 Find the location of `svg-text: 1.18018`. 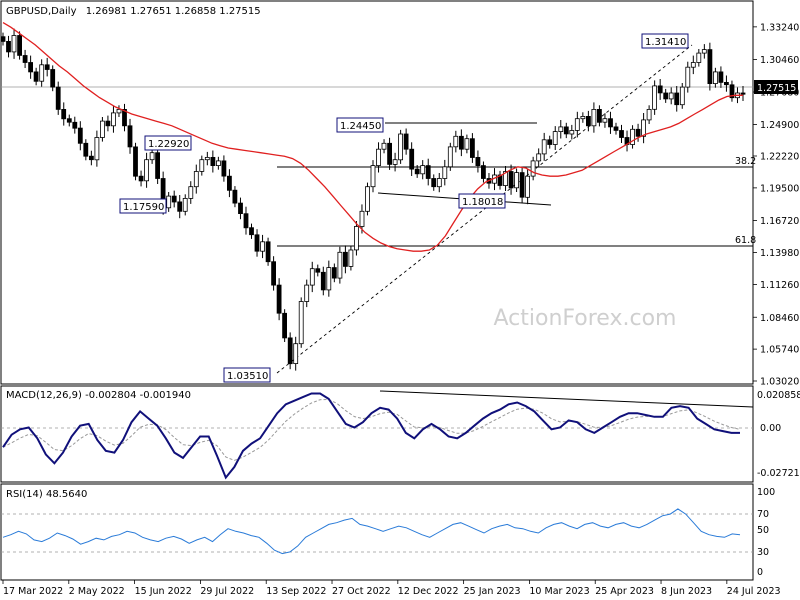

svg-text: 1.18018 is located at coordinates (482, 202).